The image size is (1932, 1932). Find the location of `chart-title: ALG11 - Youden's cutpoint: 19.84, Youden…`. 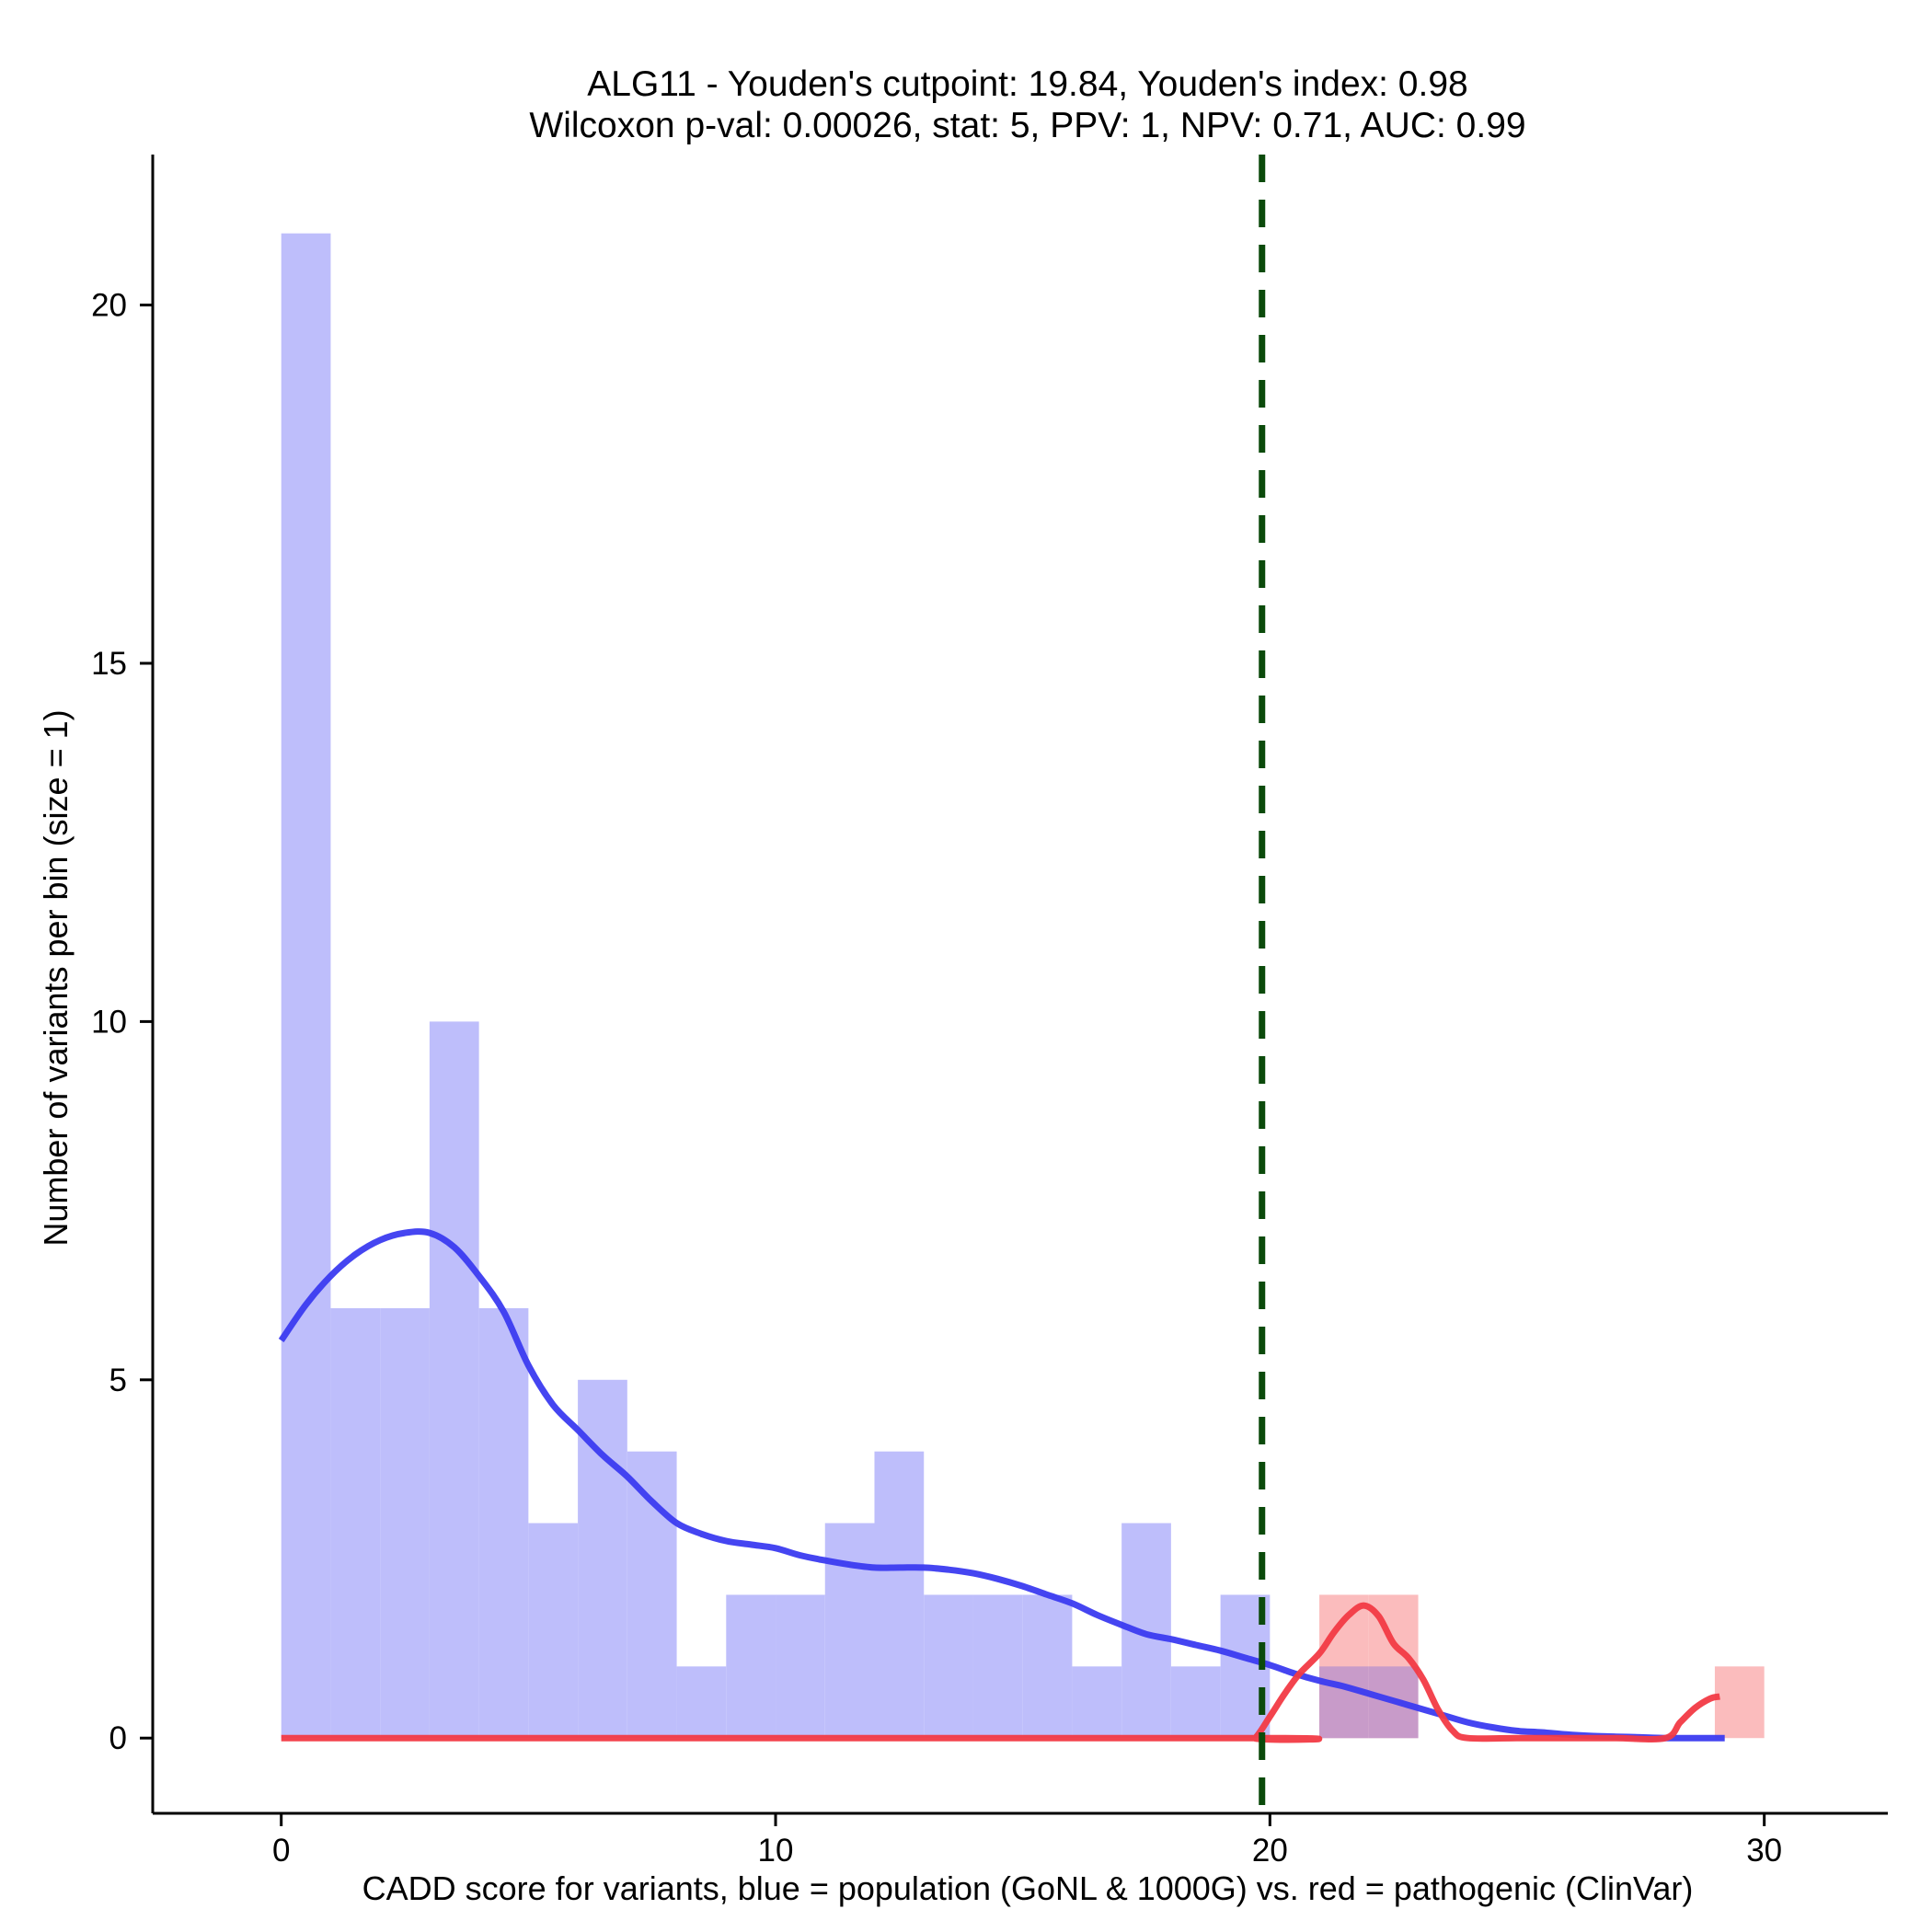

chart-title: ALG11 - Youden's cutpoint: 19.84, Youden… is located at coordinates (1027, 84).